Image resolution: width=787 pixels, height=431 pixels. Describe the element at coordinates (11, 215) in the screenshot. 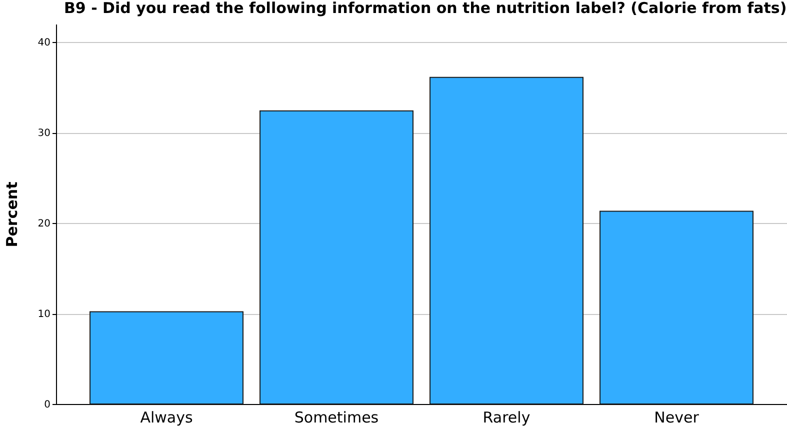

I see `y-axis-title: Percent` at that location.